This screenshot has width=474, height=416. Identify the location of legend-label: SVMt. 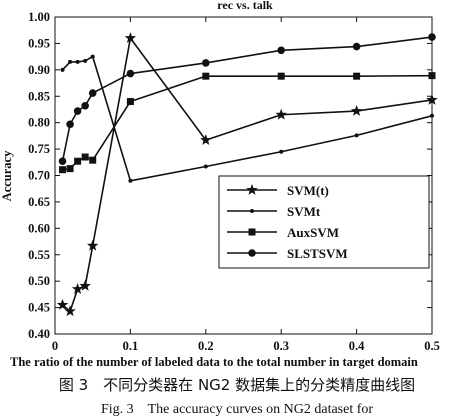
(304, 211).